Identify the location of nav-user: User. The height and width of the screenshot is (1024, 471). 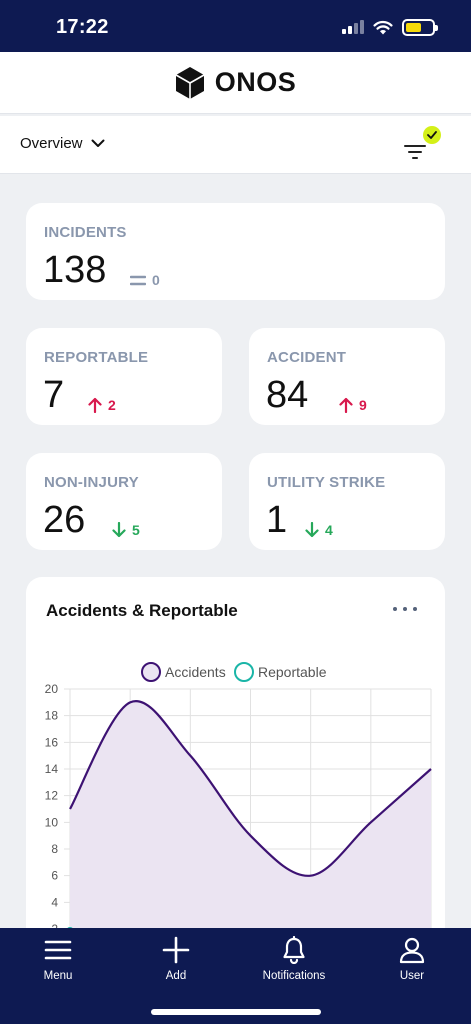
(412, 959).